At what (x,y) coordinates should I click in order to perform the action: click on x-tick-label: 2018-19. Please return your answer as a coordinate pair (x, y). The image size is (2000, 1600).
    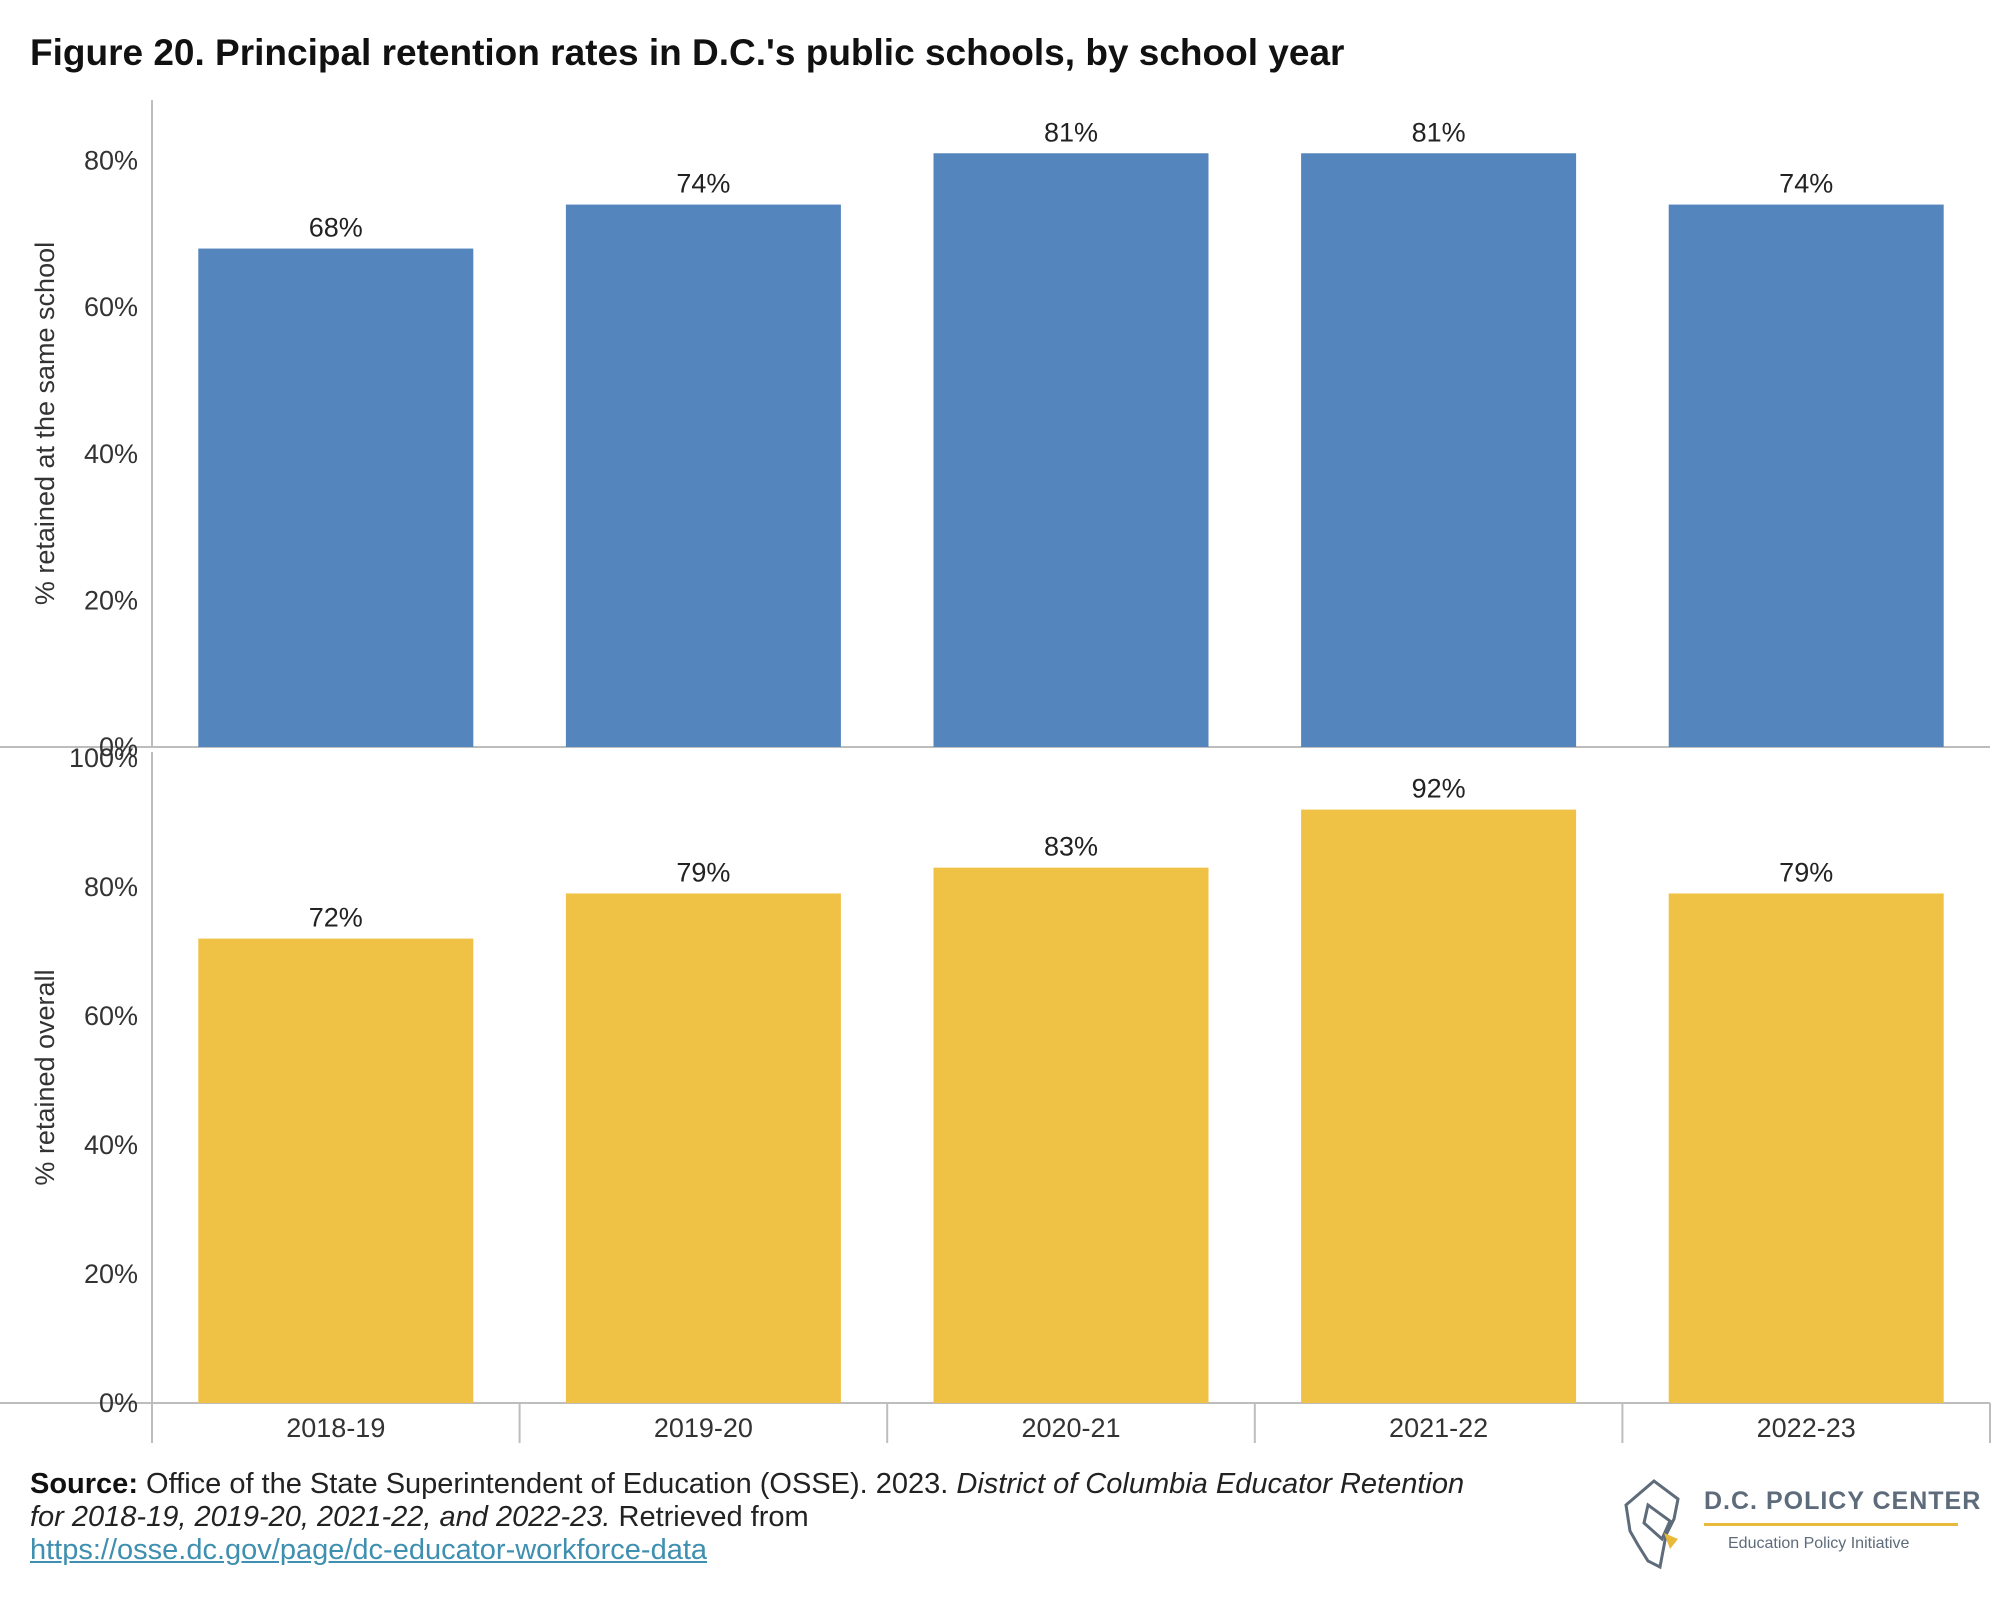
    Looking at the image, I should click on (335, 1428).